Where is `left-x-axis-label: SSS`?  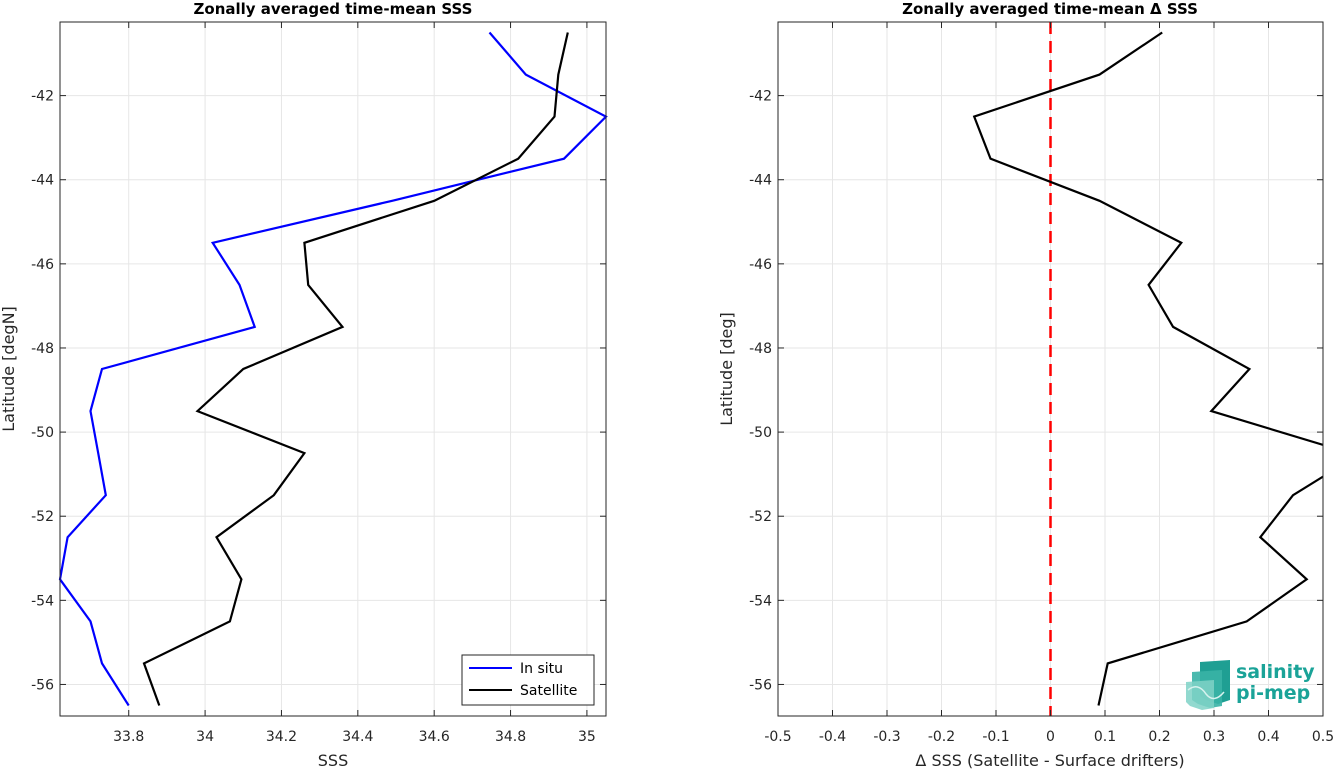
left-x-axis-label: SSS is located at coordinates (333, 760).